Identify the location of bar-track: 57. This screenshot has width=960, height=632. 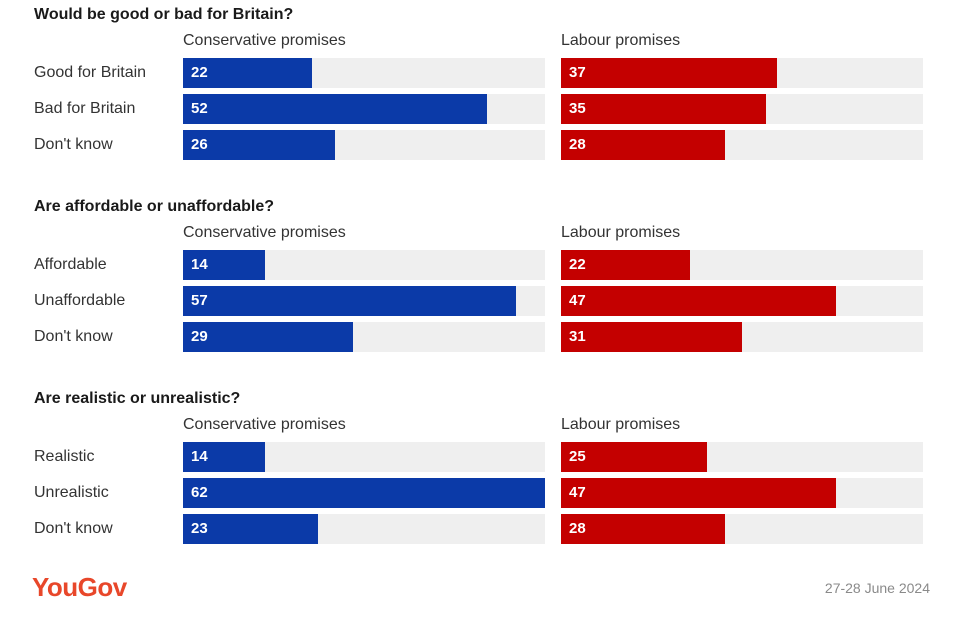
(364, 301).